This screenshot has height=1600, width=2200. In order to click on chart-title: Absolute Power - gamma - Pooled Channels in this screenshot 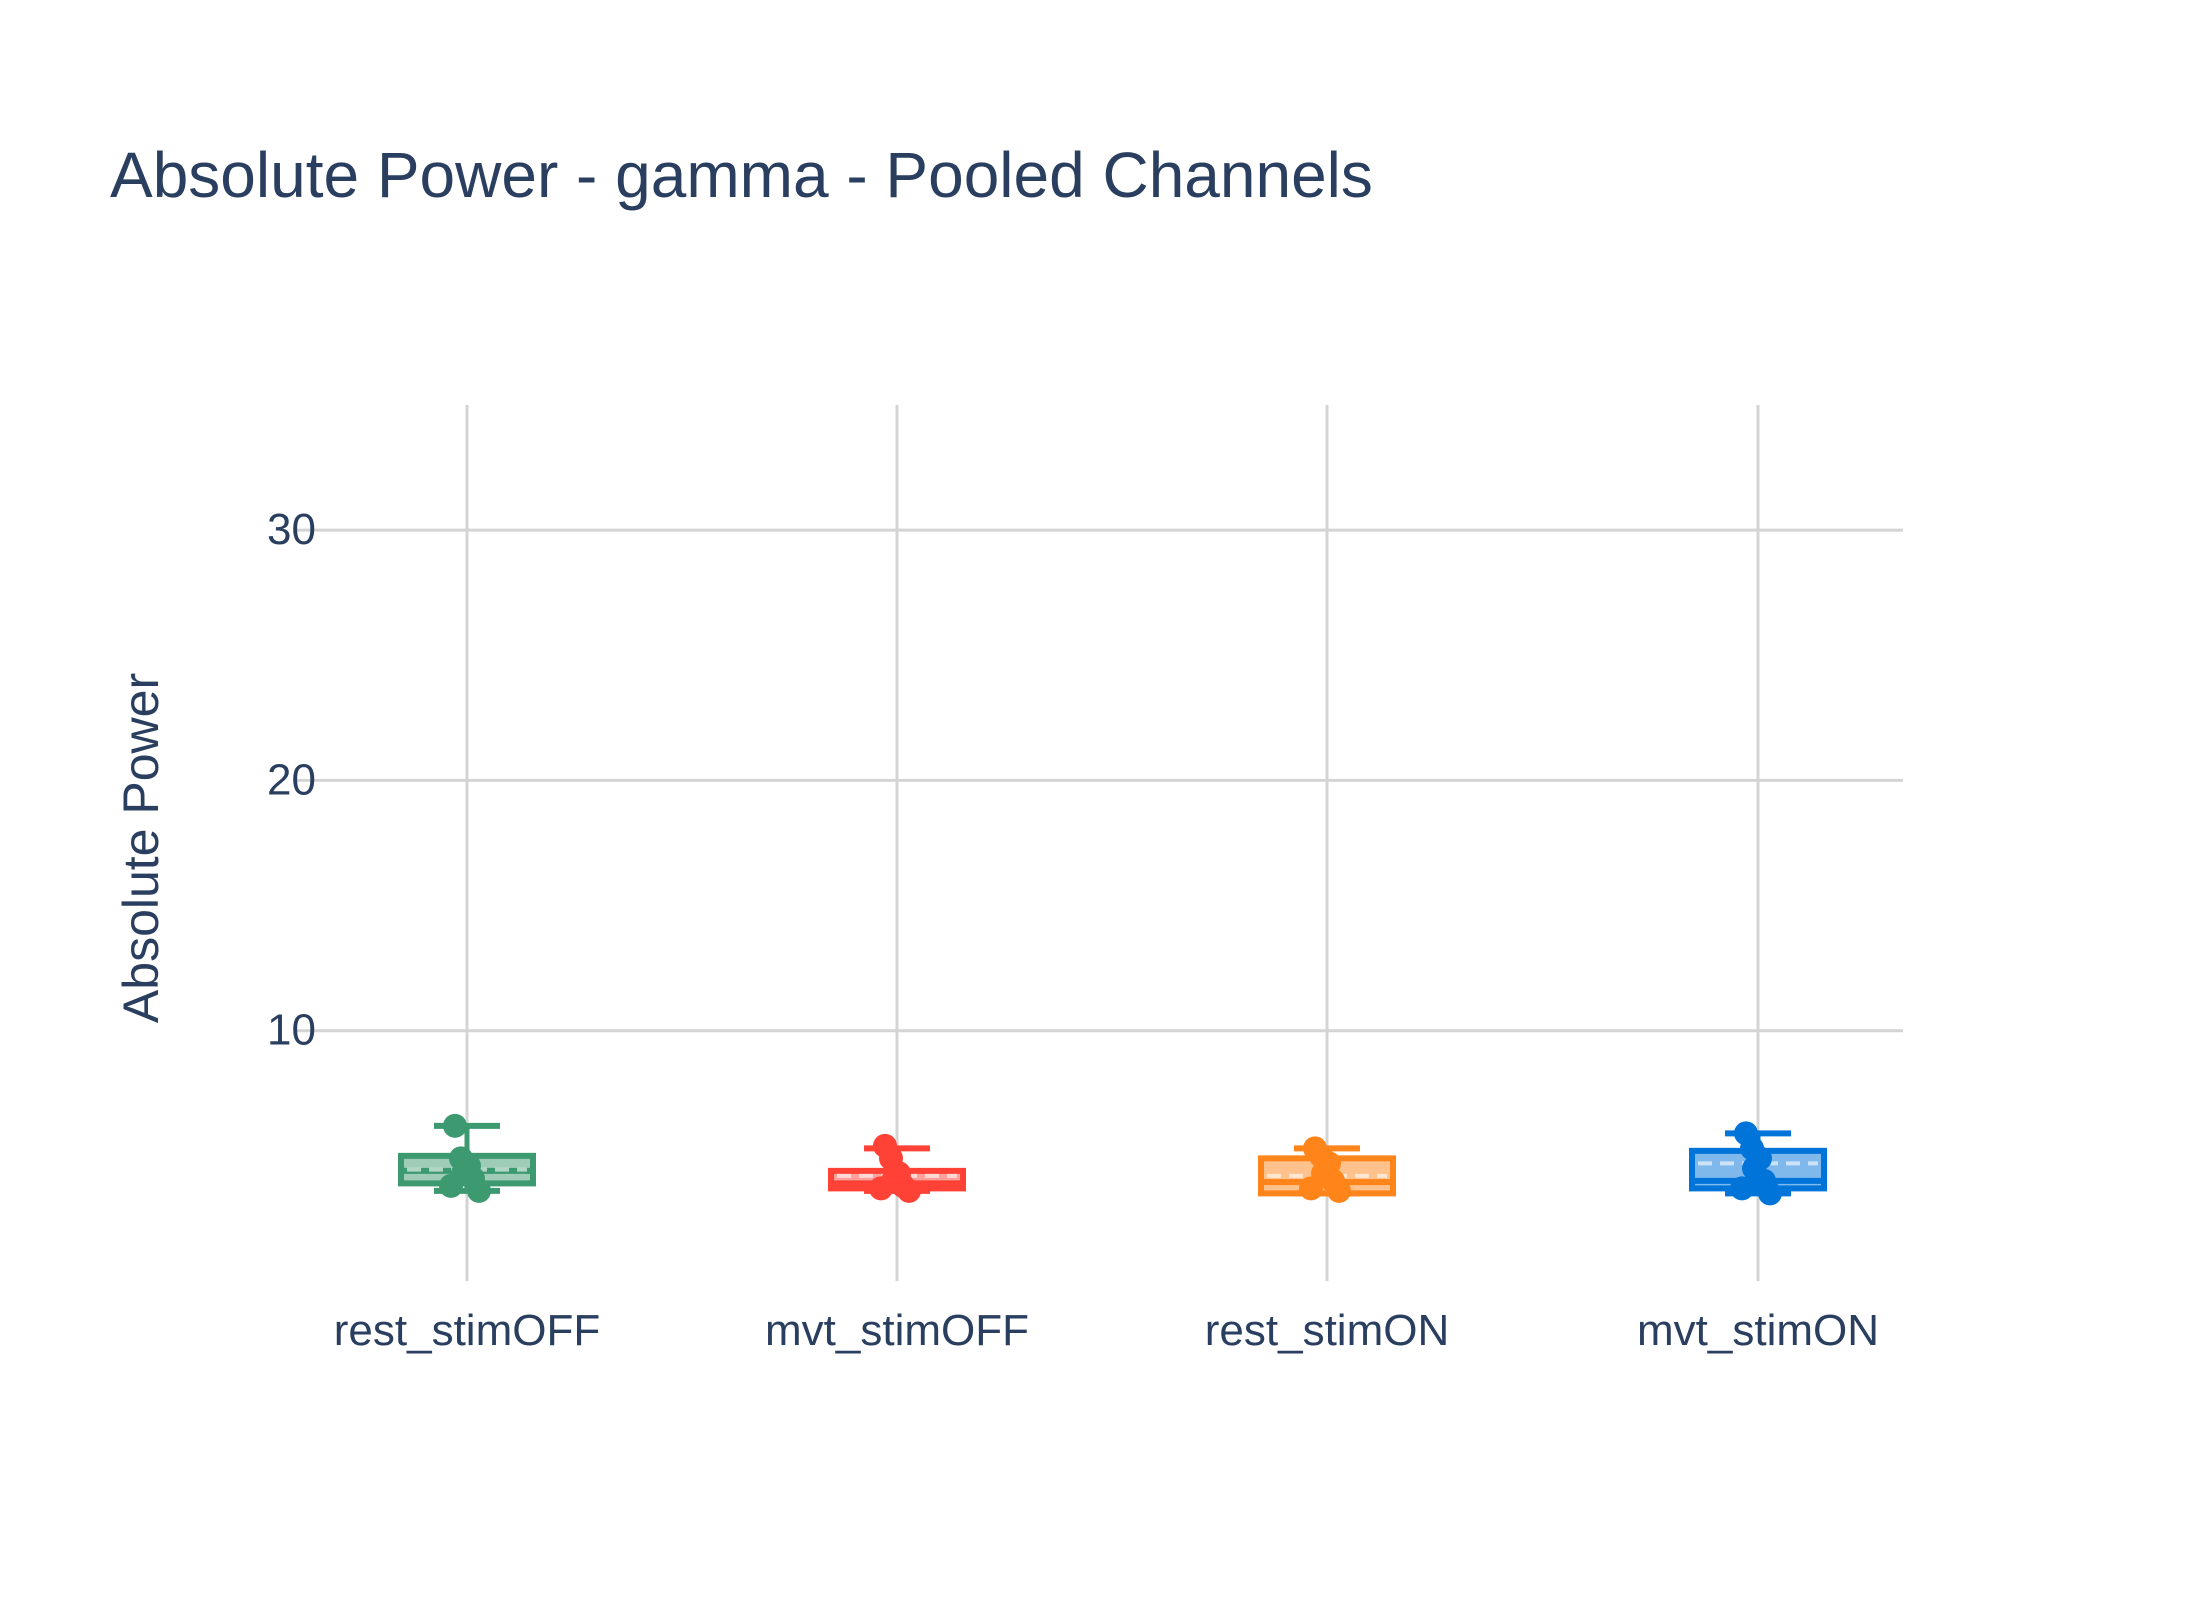, I will do `click(741, 175)`.